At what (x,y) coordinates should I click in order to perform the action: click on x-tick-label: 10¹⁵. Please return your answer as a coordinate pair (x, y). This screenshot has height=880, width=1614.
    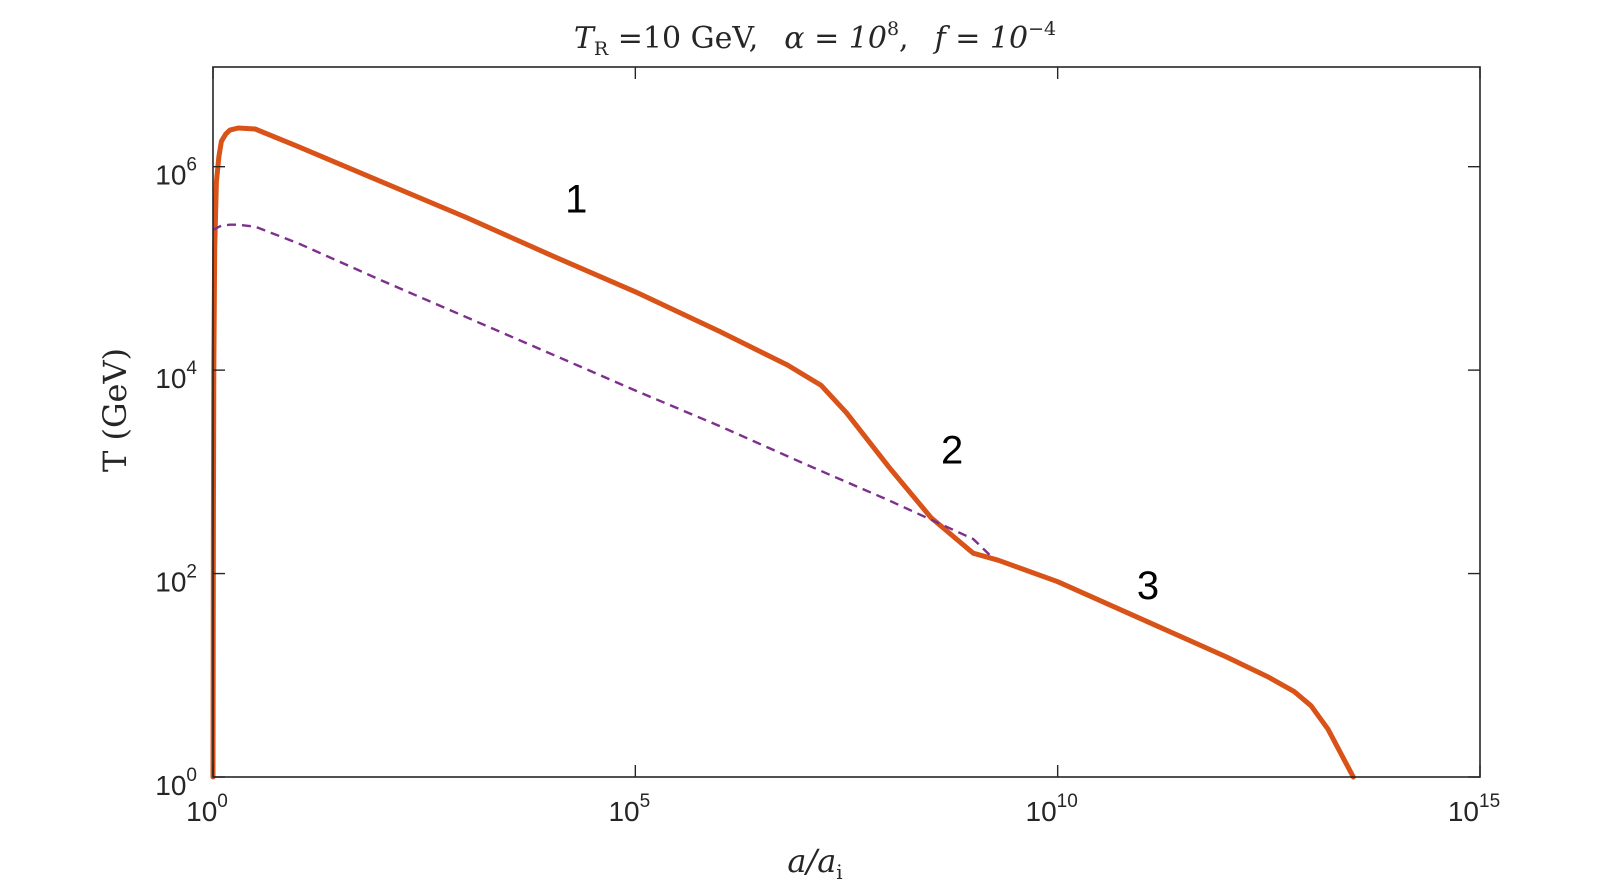
    Looking at the image, I should click on (1474, 809).